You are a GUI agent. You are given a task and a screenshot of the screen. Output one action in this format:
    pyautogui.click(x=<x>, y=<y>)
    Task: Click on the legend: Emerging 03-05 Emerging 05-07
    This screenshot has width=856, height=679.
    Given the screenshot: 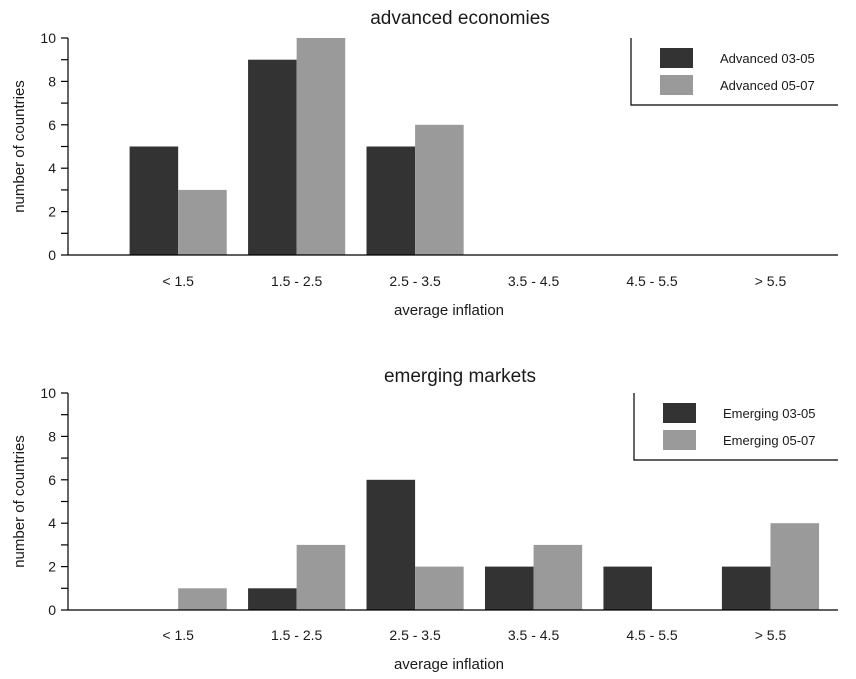 What is the action you would take?
    pyautogui.click(x=735, y=427)
    